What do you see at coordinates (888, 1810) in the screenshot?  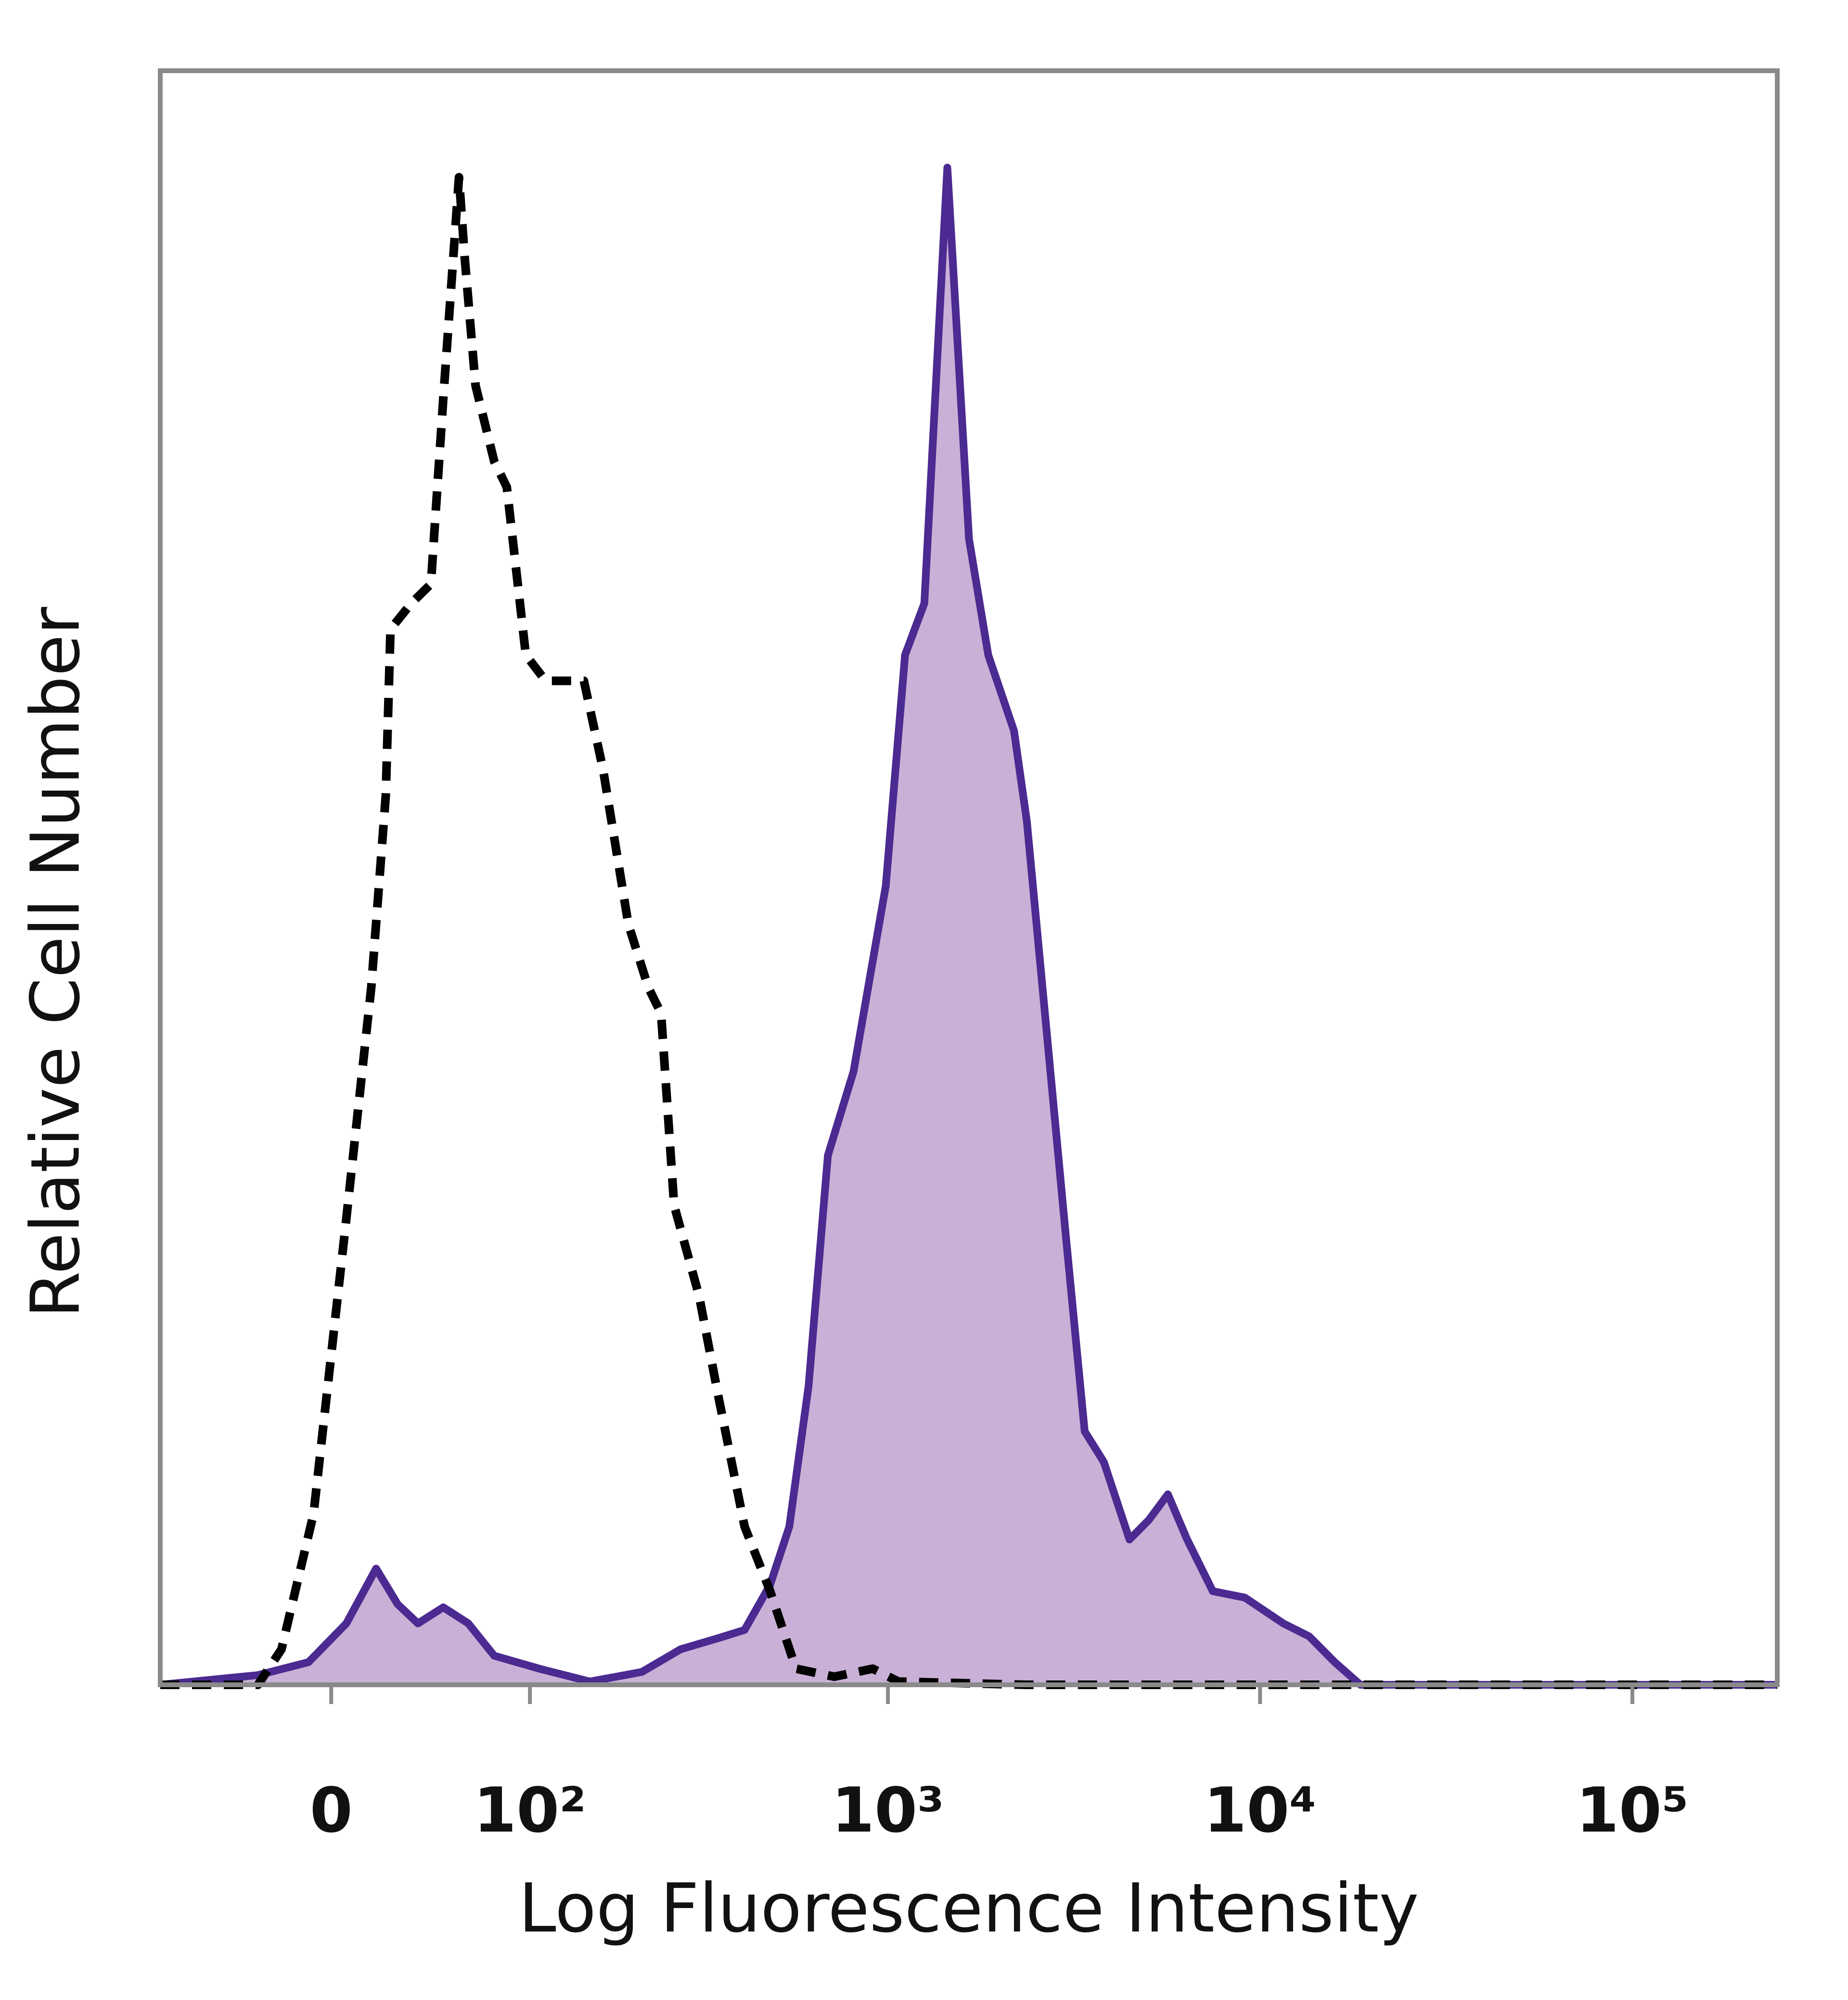 I see `x-tick-label: 10³` at bounding box center [888, 1810].